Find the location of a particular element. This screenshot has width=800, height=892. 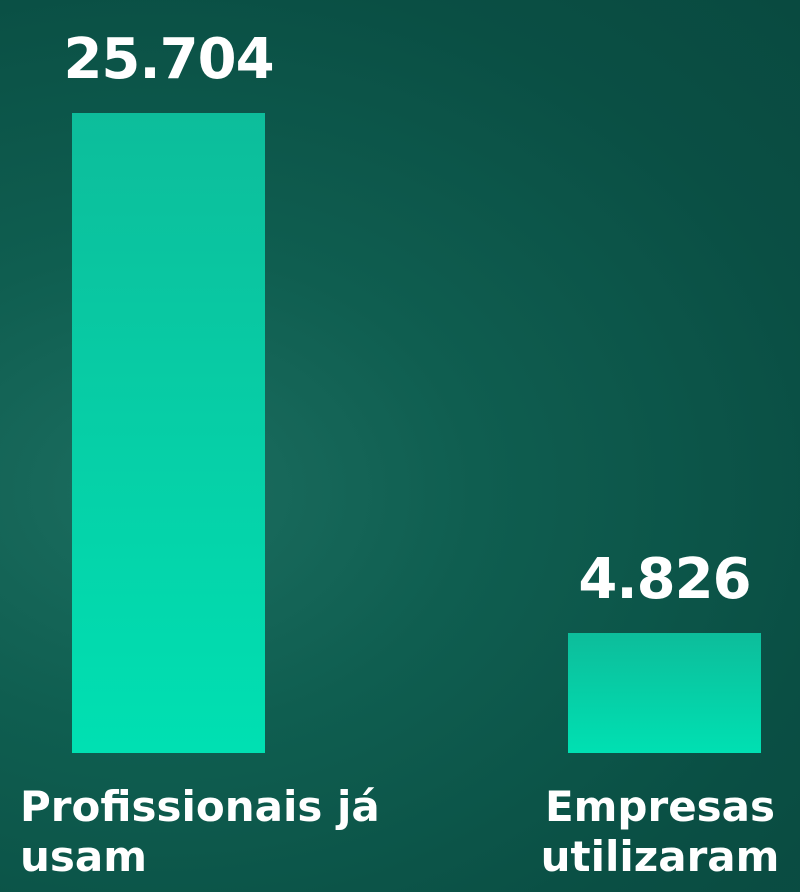

value-label: 25.704 is located at coordinates (168, 59).